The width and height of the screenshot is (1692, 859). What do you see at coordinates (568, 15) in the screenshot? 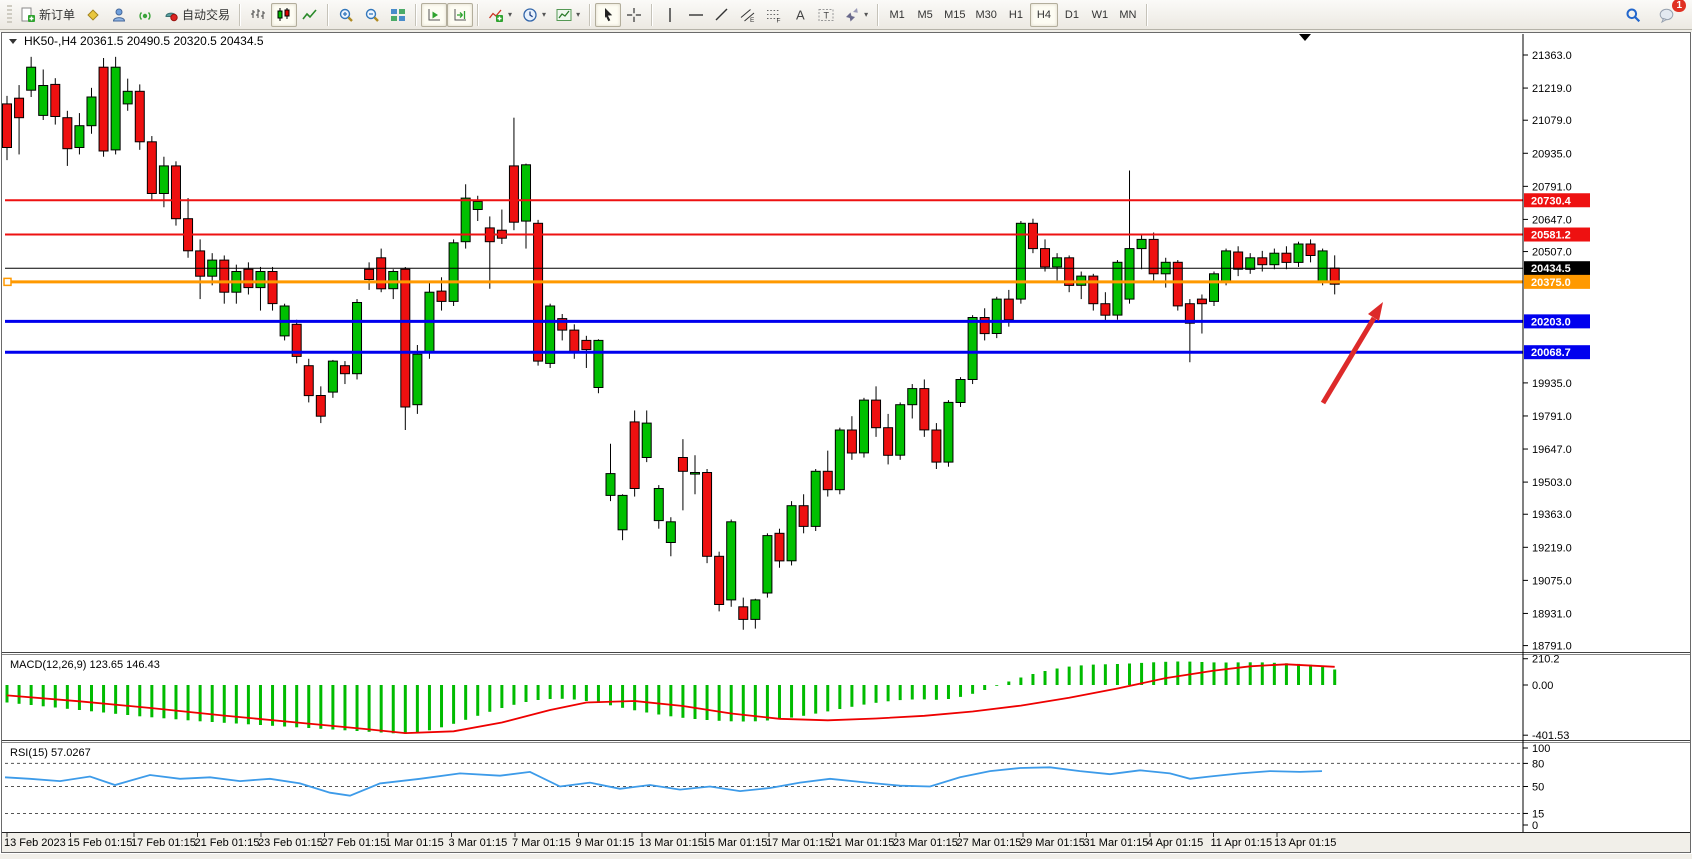
I see `templates-button: ▾` at bounding box center [568, 15].